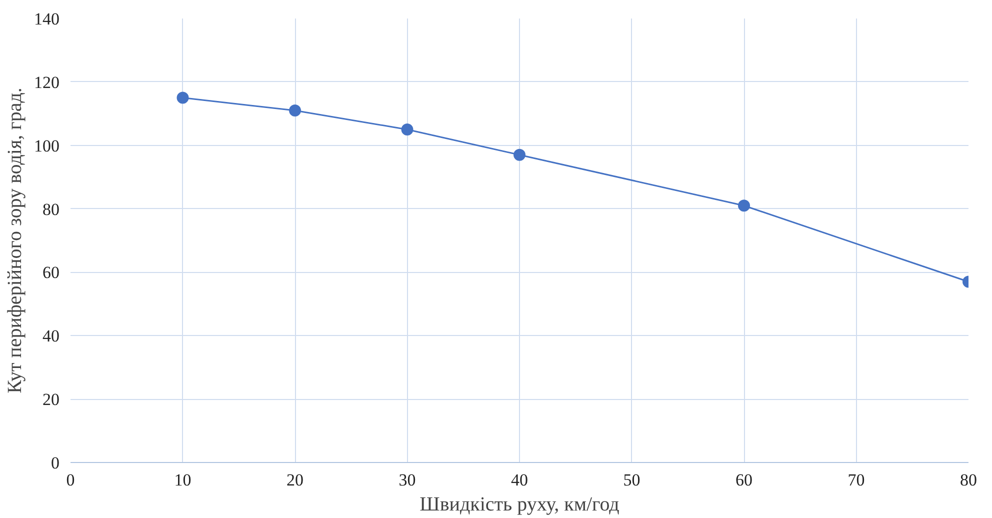 This screenshot has width=992, height=518. What do you see at coordinates (631, 480) in the screenshot?
I see `x-tick-label: 50` at bounding box center [631, 480].